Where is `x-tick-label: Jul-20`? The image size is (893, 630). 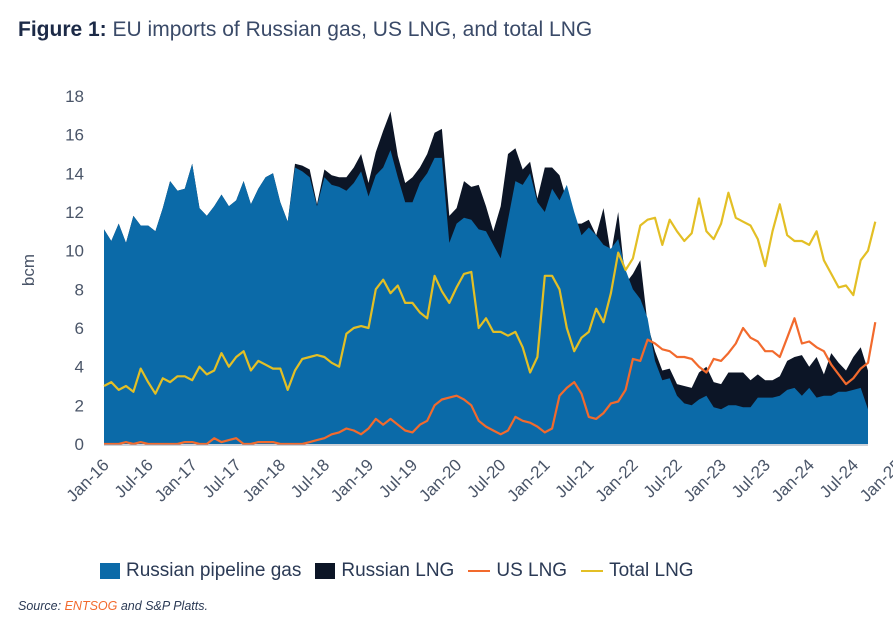
x-tick-label: Jul-20 is located at coordinates (486, 478).